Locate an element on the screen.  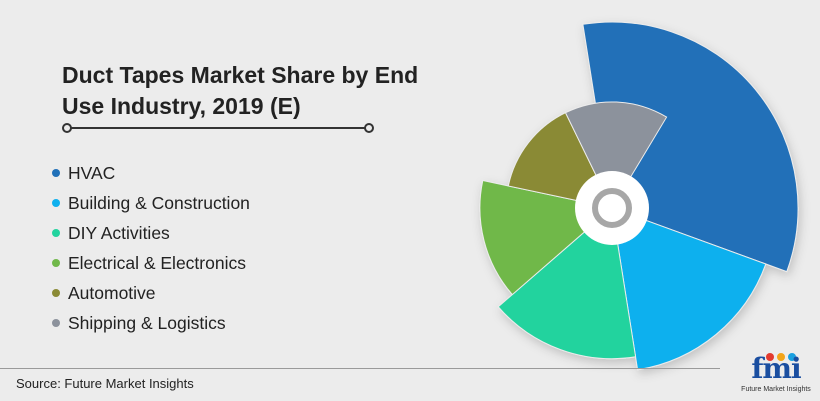
legend-label: Electrical & Electronics is located at coordinates (157, 262).